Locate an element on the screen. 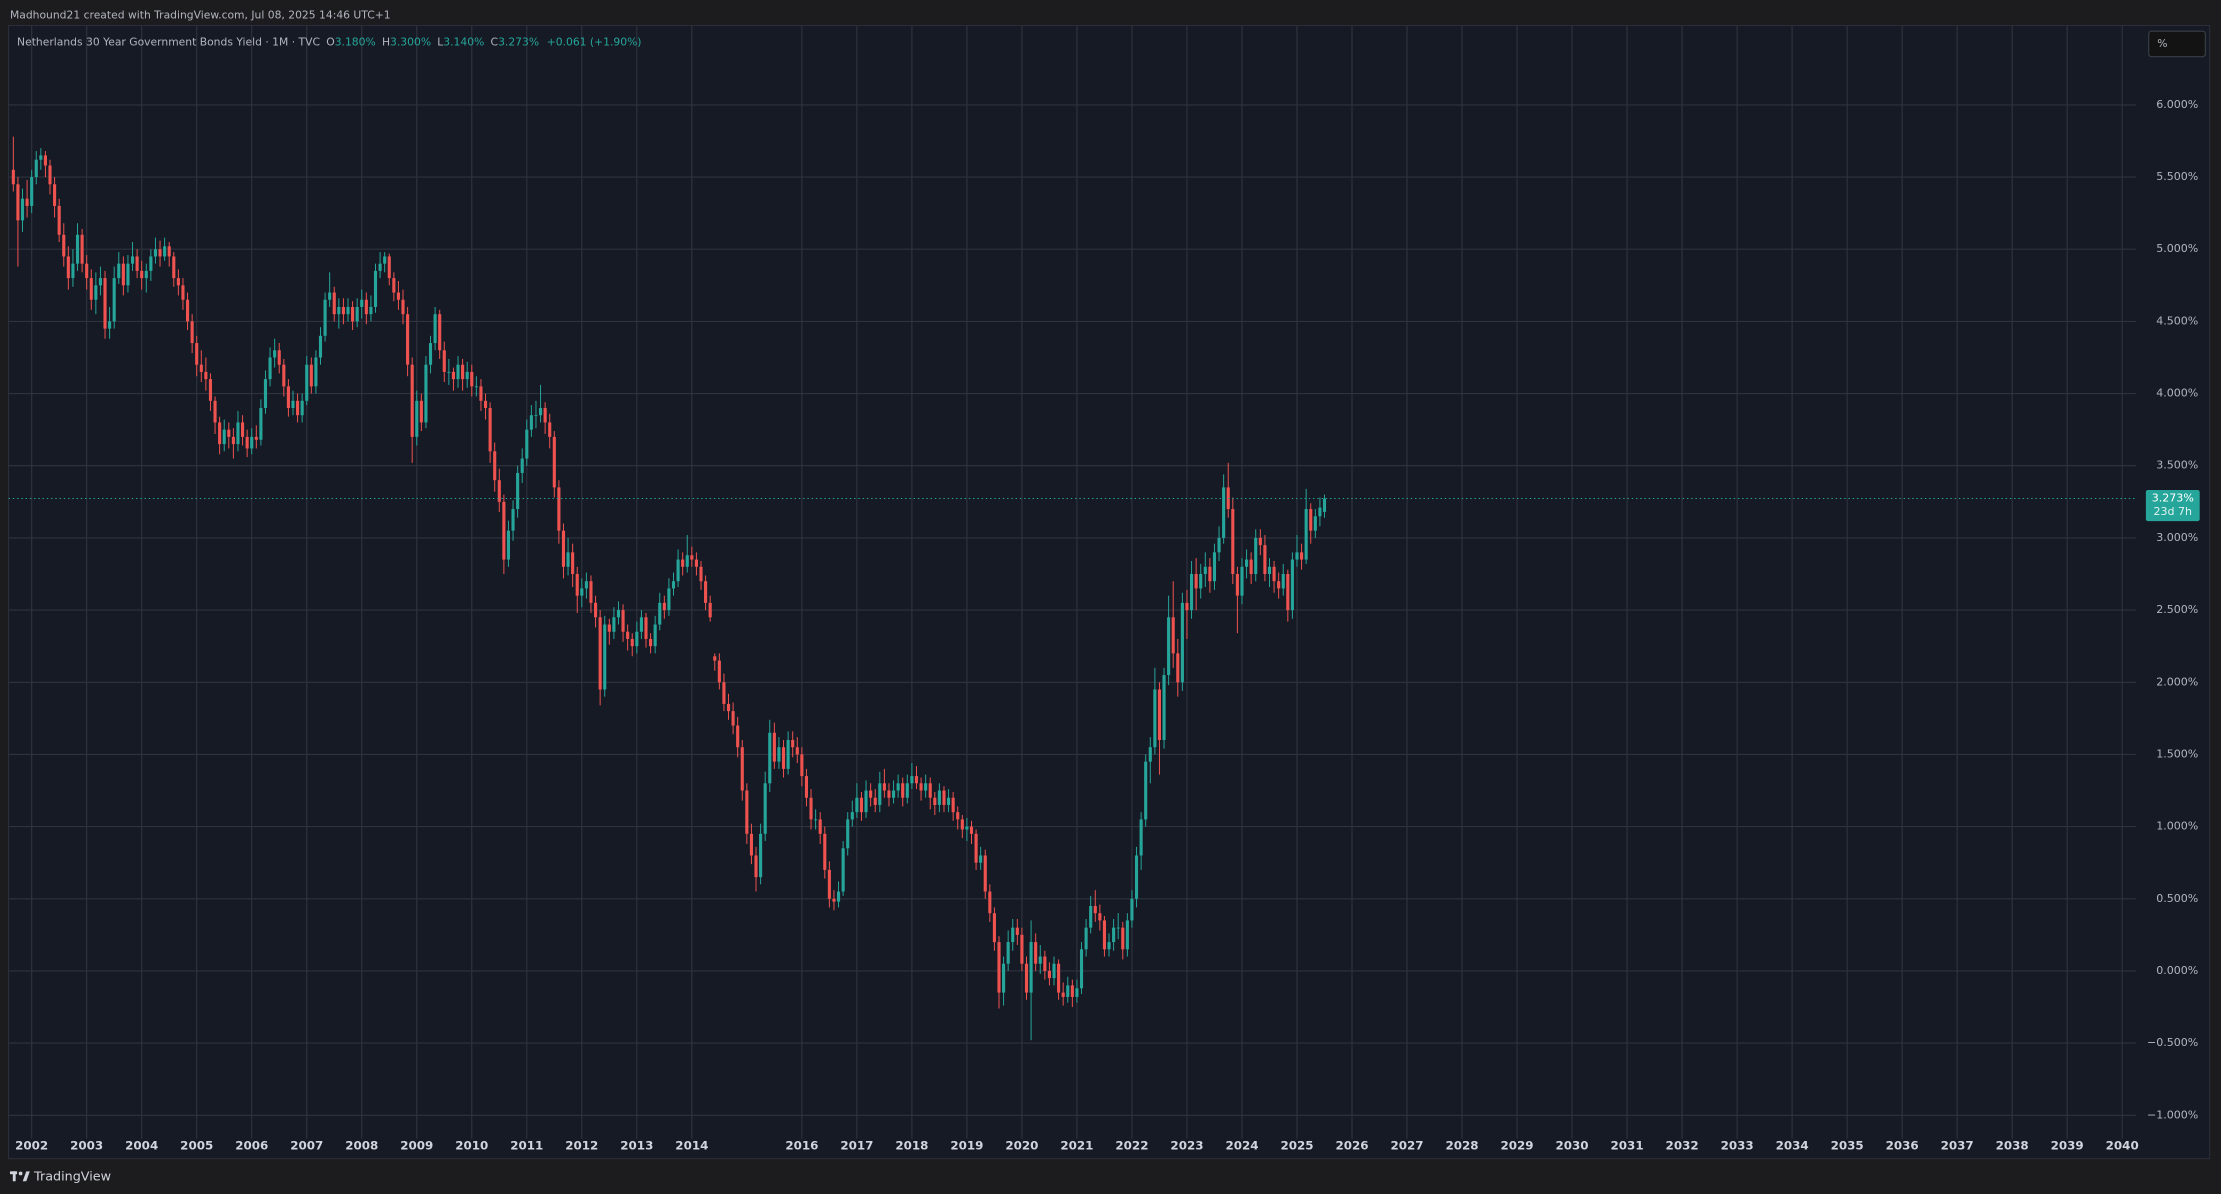 Image resolution: width=2221 pixels, height=1194 pixels. x-tick-label: 2040 is located at coordinates (2122, 1145).